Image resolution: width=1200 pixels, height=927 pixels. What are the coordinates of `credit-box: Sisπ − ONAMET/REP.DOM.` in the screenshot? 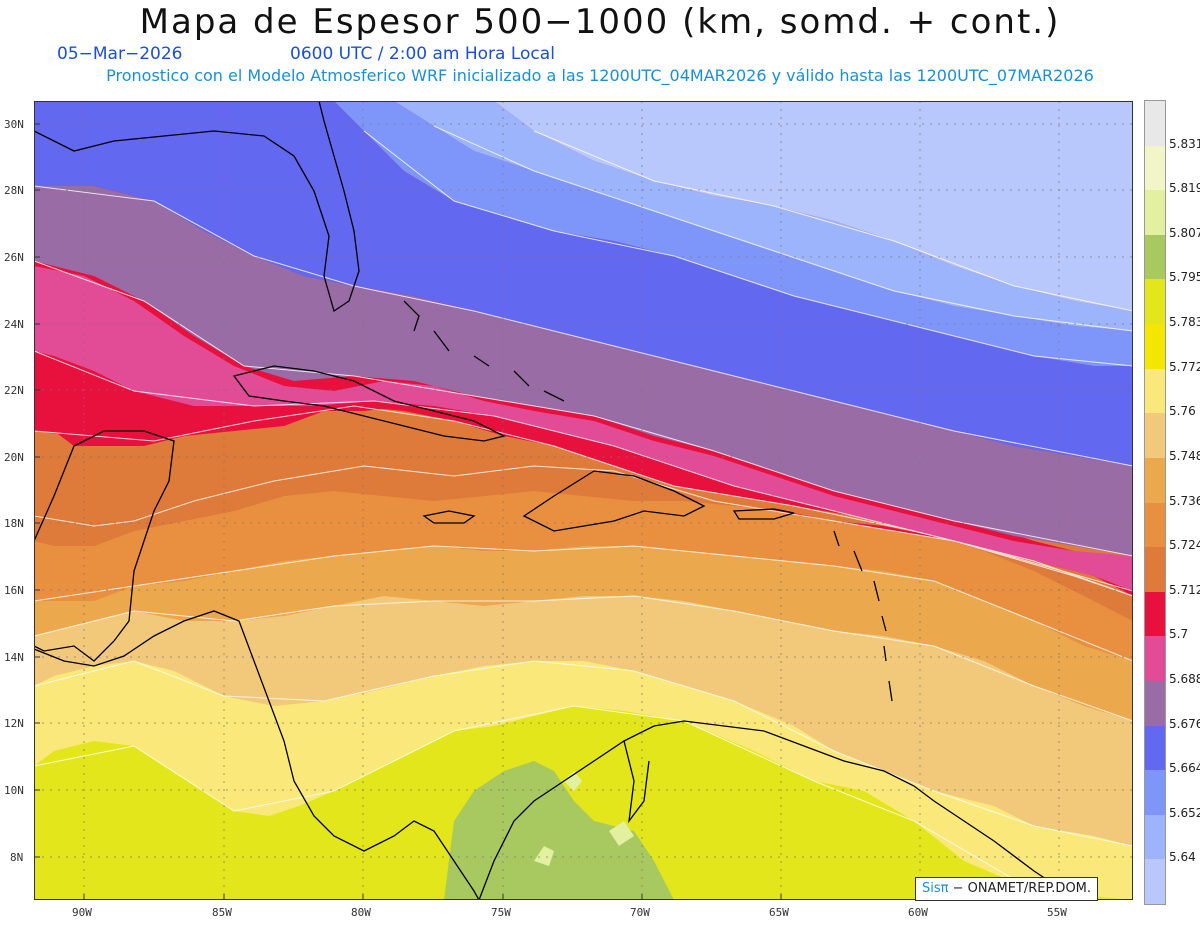 It's located at (1007, 889).